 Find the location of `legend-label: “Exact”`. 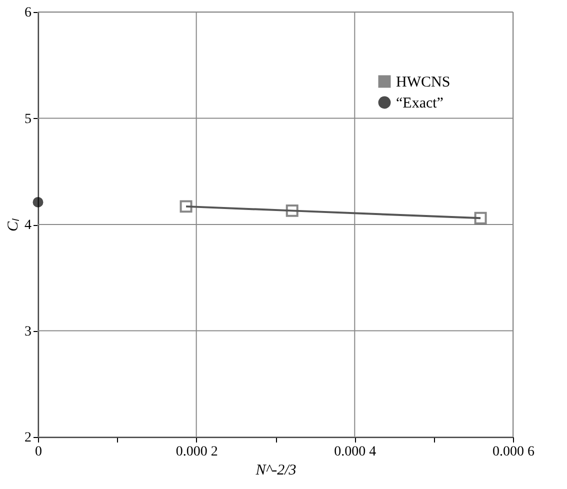

legend-label: “Exact” is located at coordinates (420, 104).